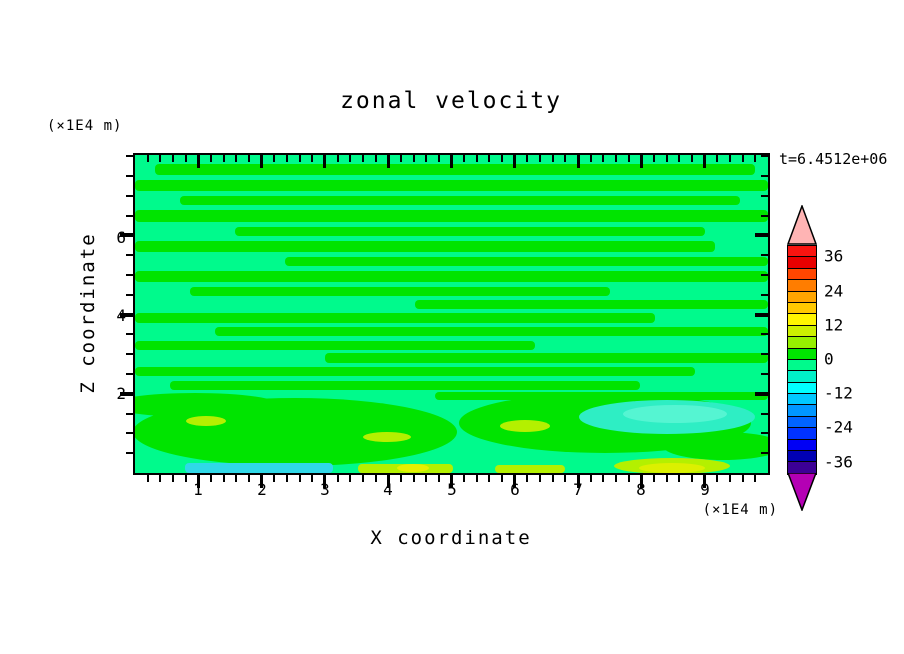  I want to click on x-axis-title: X coordinate, so click(451, 538).